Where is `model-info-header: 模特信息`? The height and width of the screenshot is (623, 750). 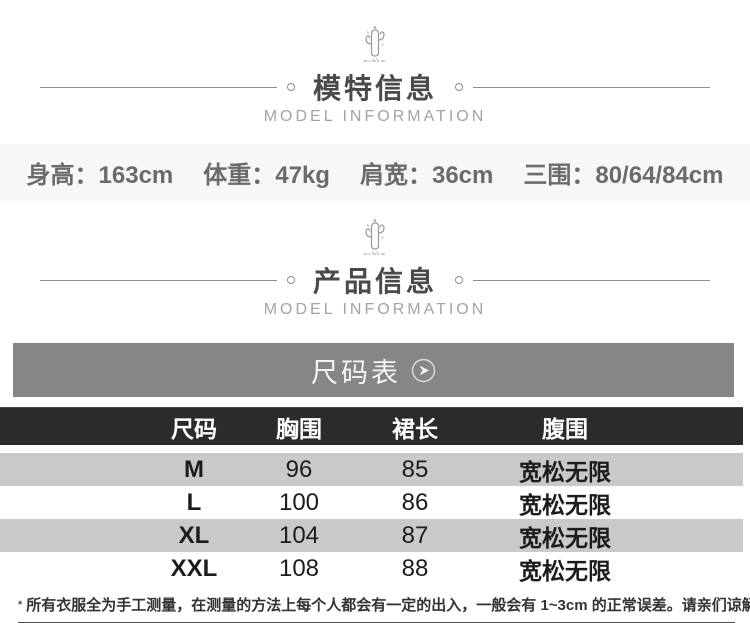 model-info-header: 模特信息 is located at coordinates (375, 87).